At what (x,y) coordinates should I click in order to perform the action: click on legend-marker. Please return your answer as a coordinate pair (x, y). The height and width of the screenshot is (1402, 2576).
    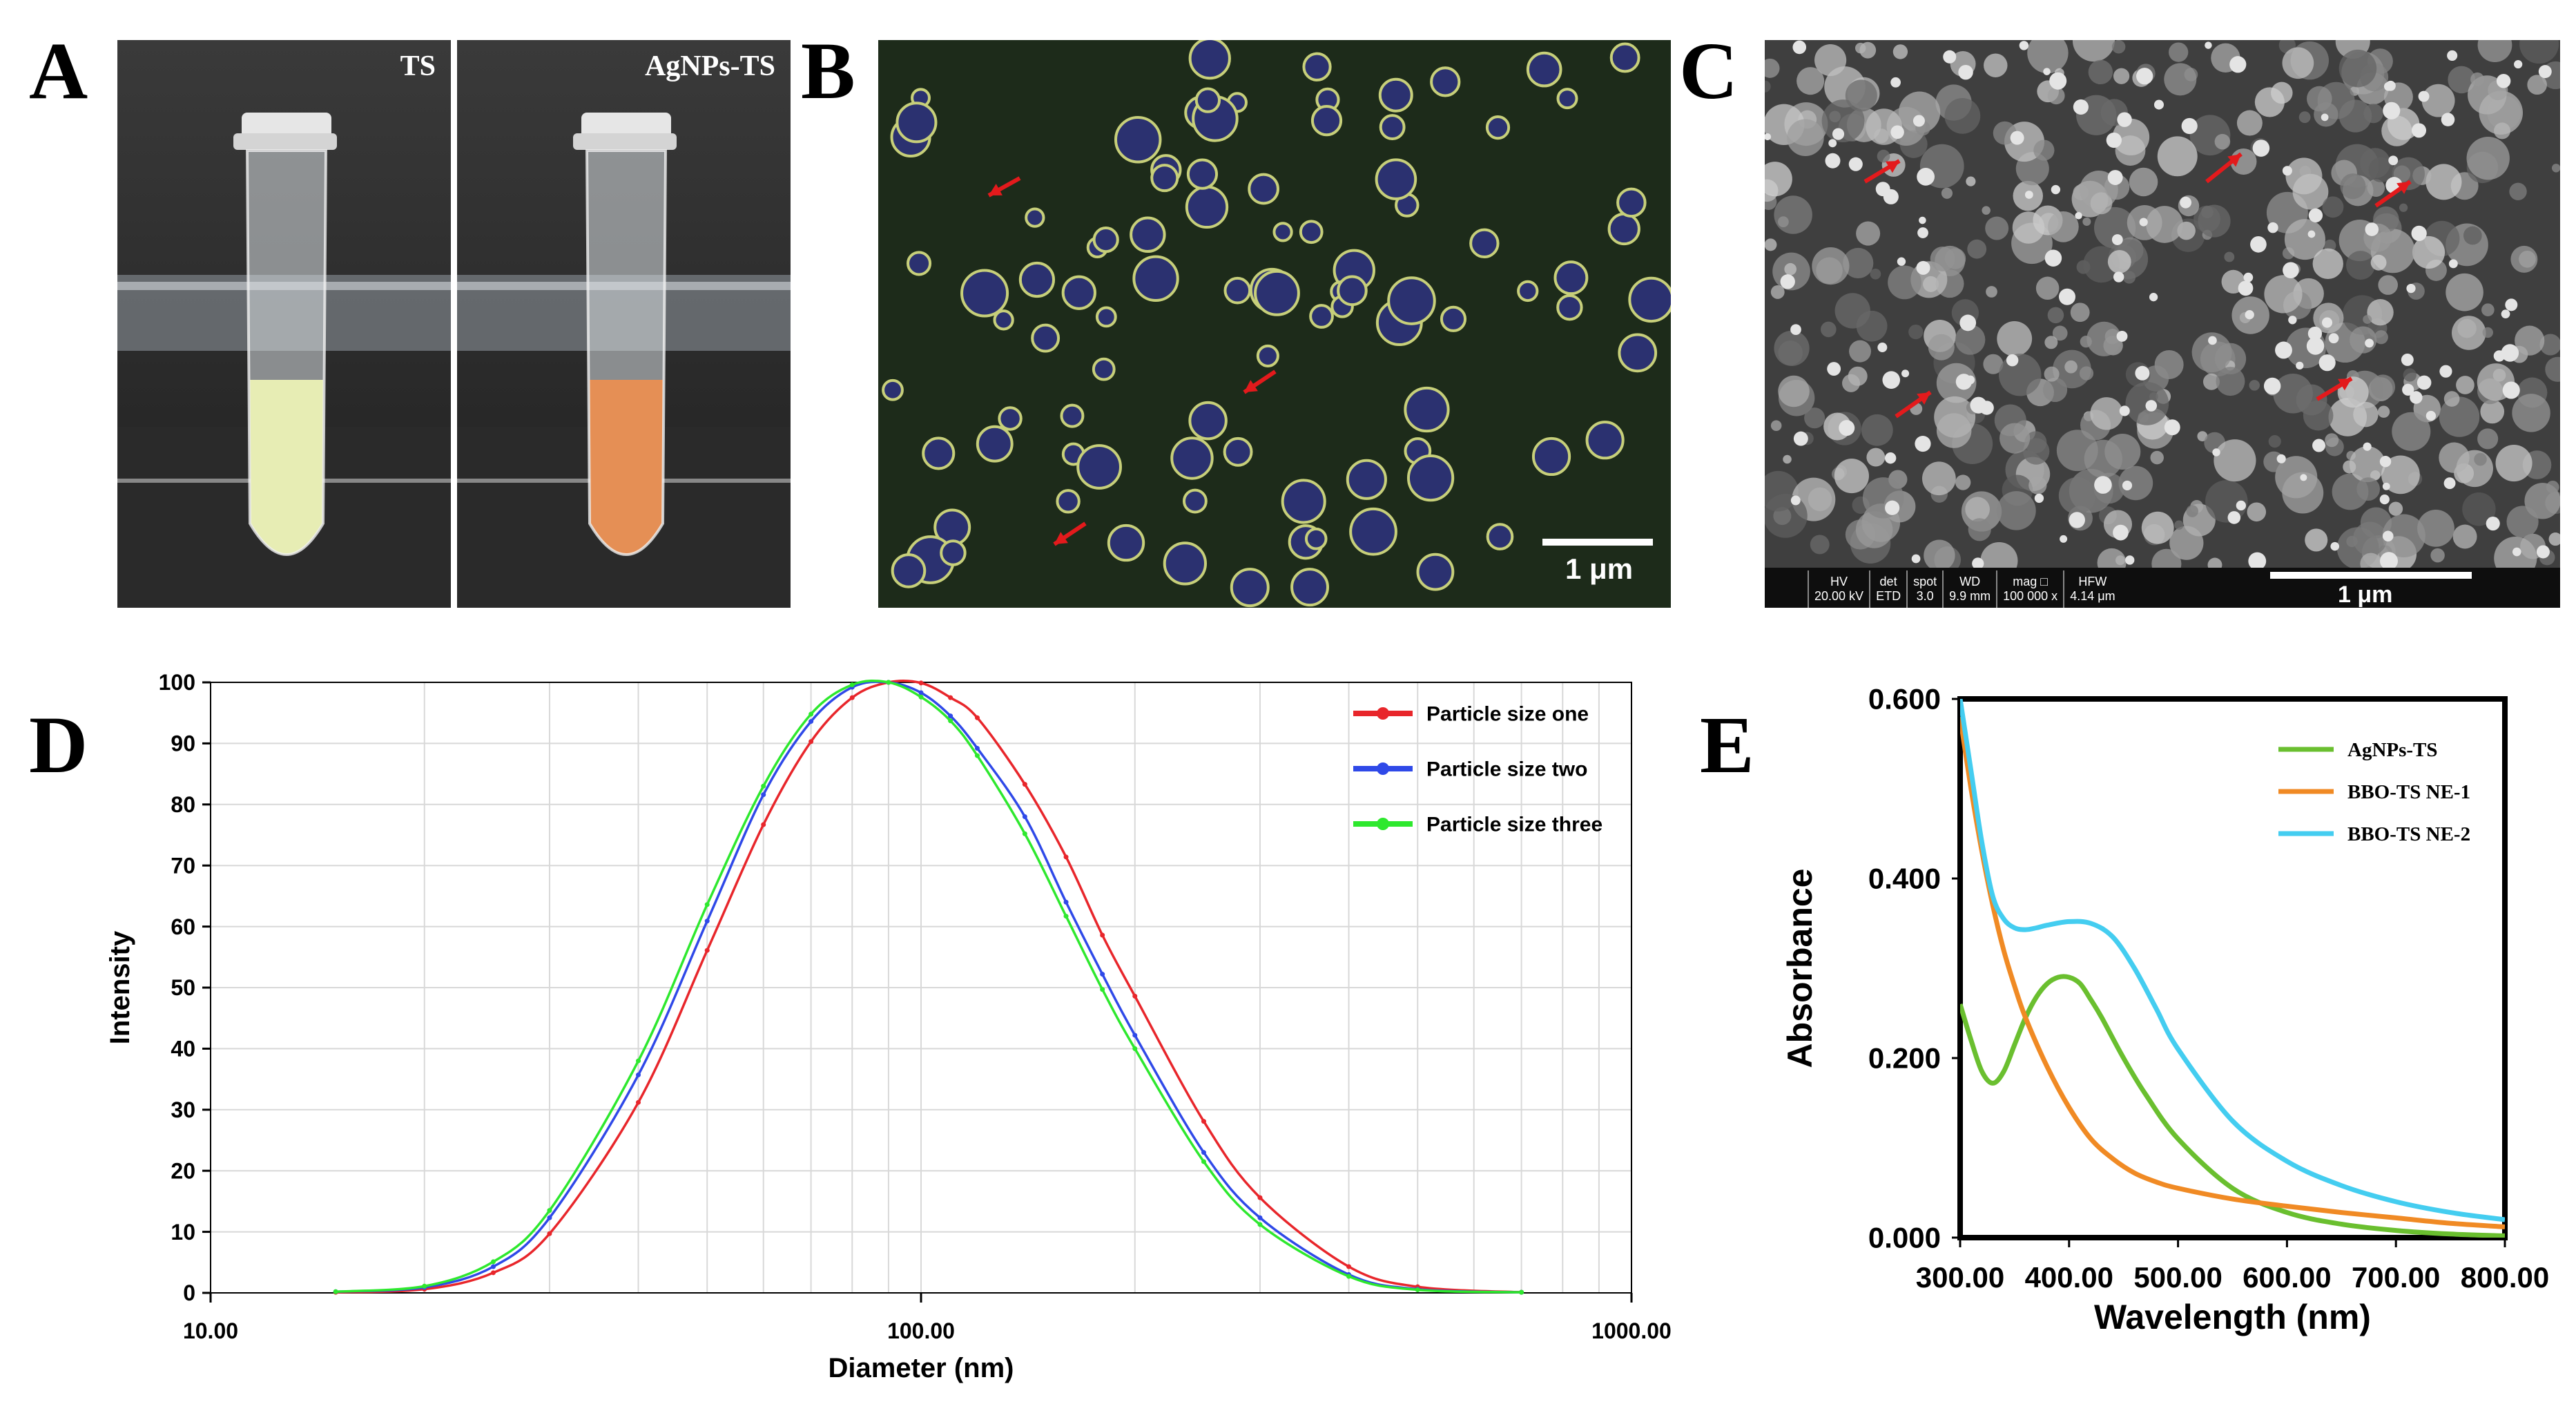
    Looking at the image, I should click on (1383, 824).